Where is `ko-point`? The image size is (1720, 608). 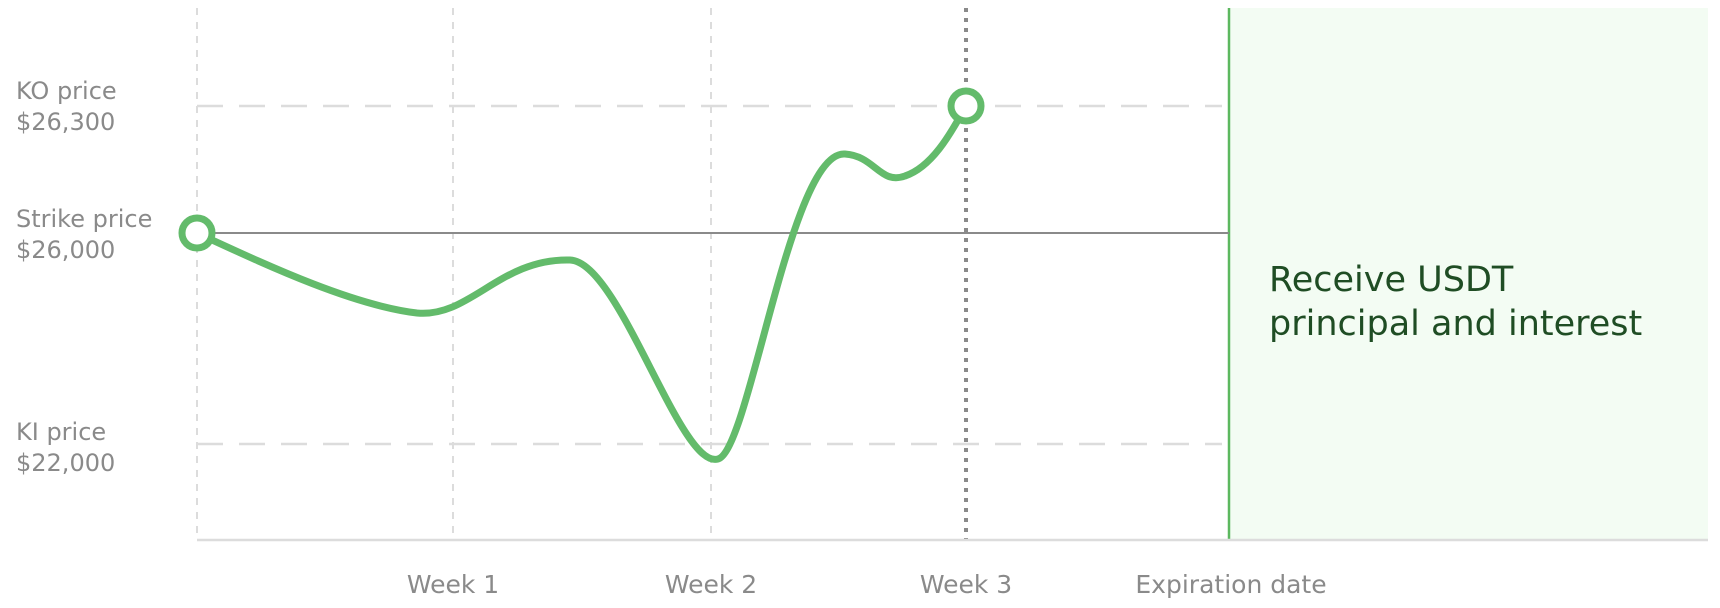 ko-point is located at coordinates (966, 106).